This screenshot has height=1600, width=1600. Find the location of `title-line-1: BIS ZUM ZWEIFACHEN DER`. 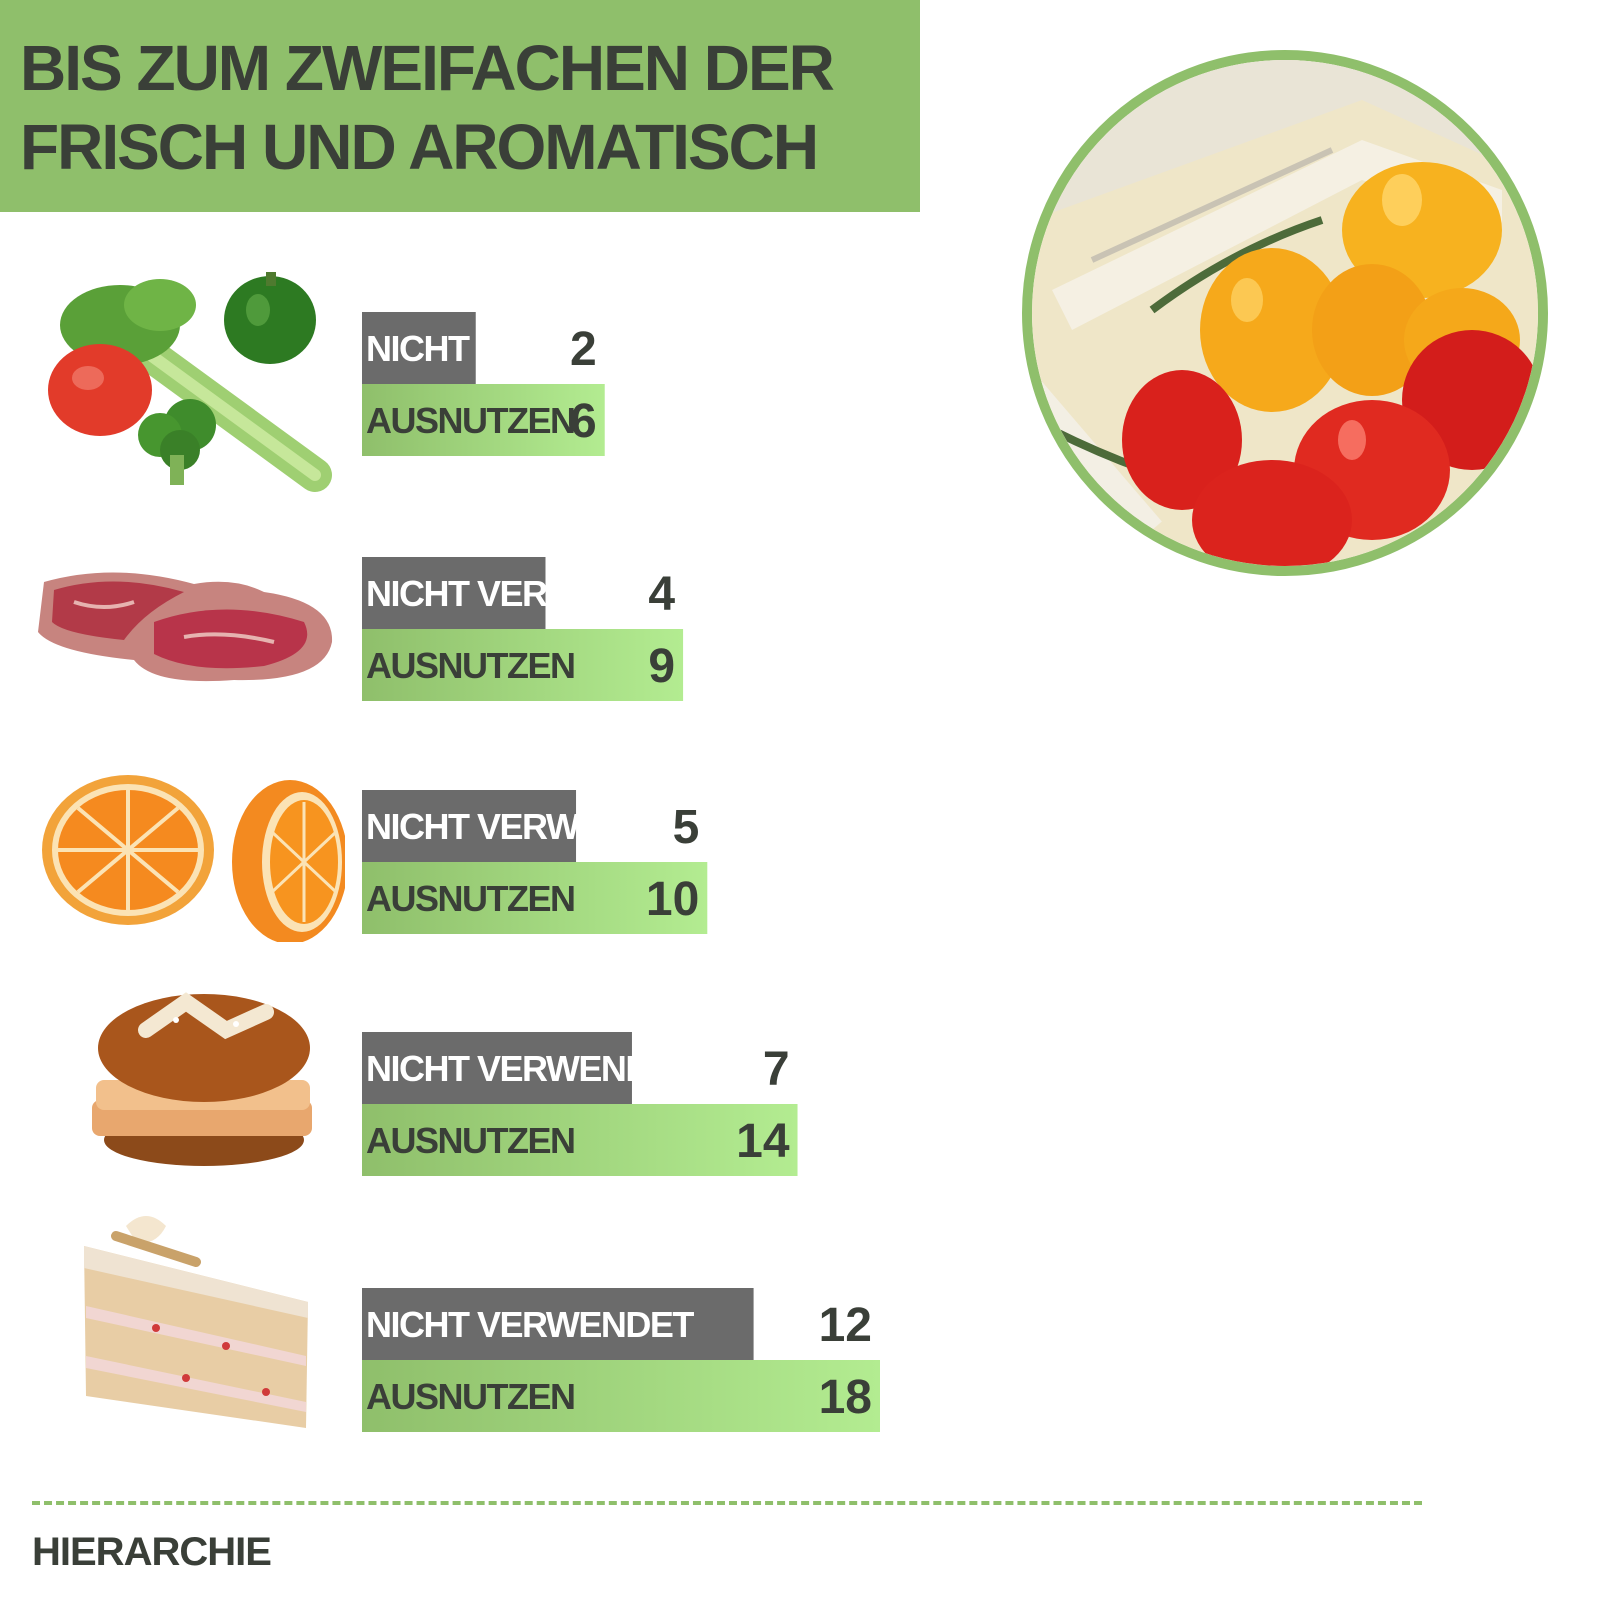

title-line-1: BIS ZUM ZWEIFACHEN DER is located at coordinates (427, 68).